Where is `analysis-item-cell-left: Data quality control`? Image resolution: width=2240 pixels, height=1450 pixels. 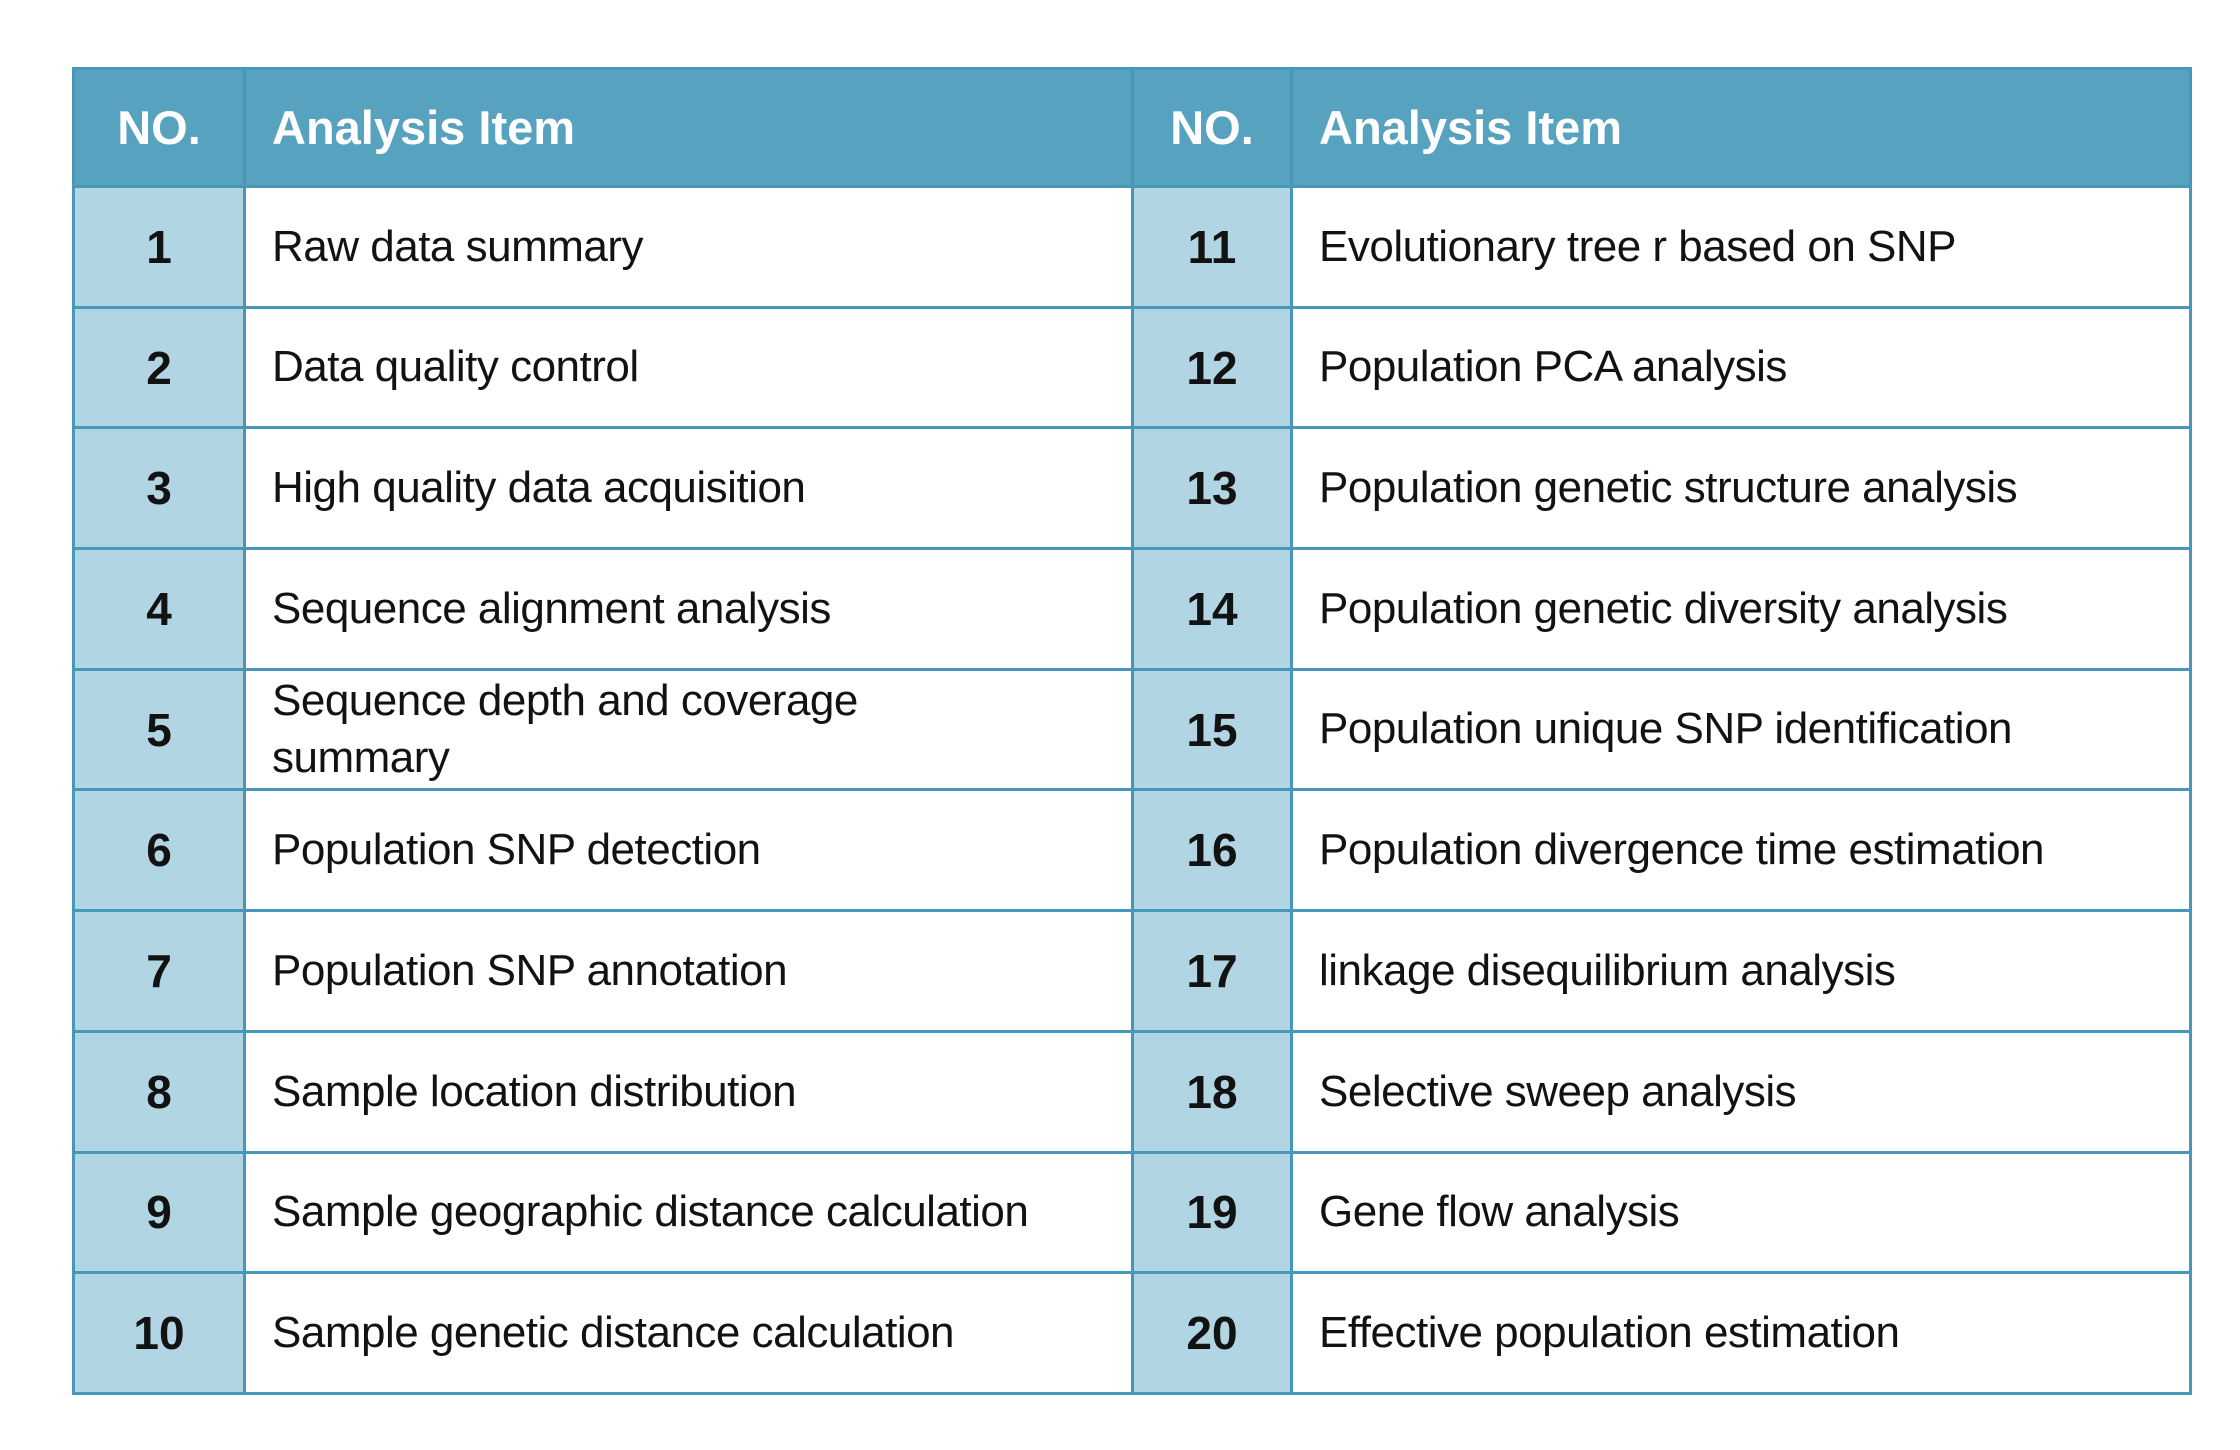
analysis-item-cell-left: Data quality control is located at coordinates (688, 367).